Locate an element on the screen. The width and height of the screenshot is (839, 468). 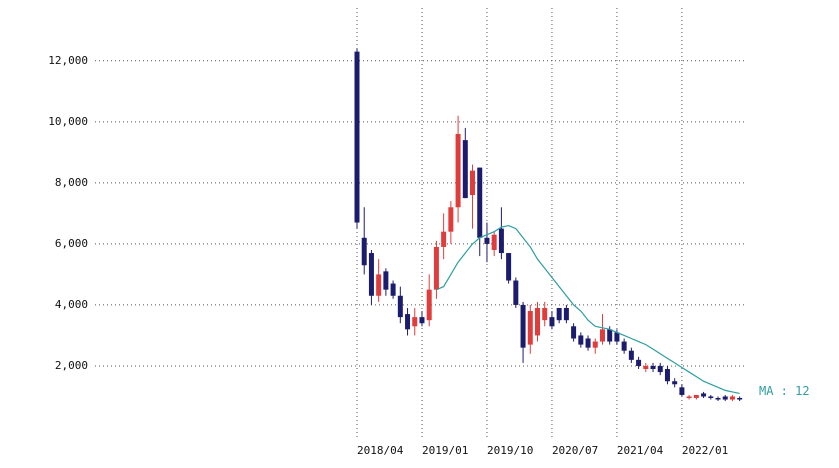
y-tick-label: 10,000 is located at coordinates (68, 121).